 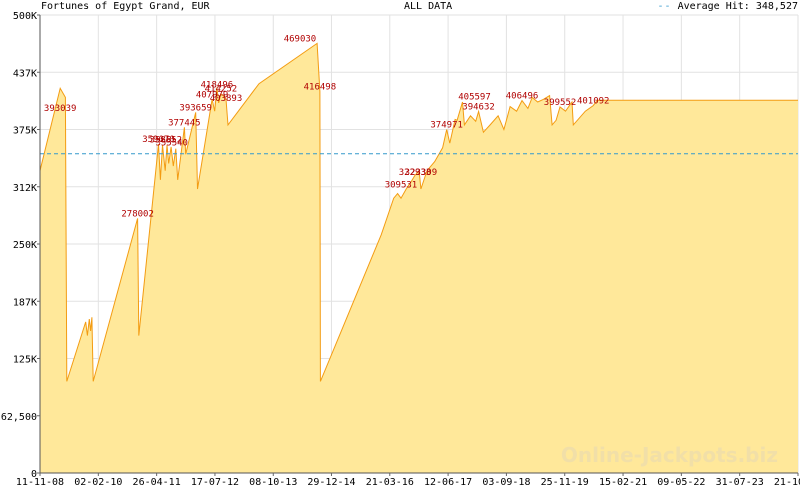 I want to click on y-tick-label: 62,500, so click(x=19, y=417).